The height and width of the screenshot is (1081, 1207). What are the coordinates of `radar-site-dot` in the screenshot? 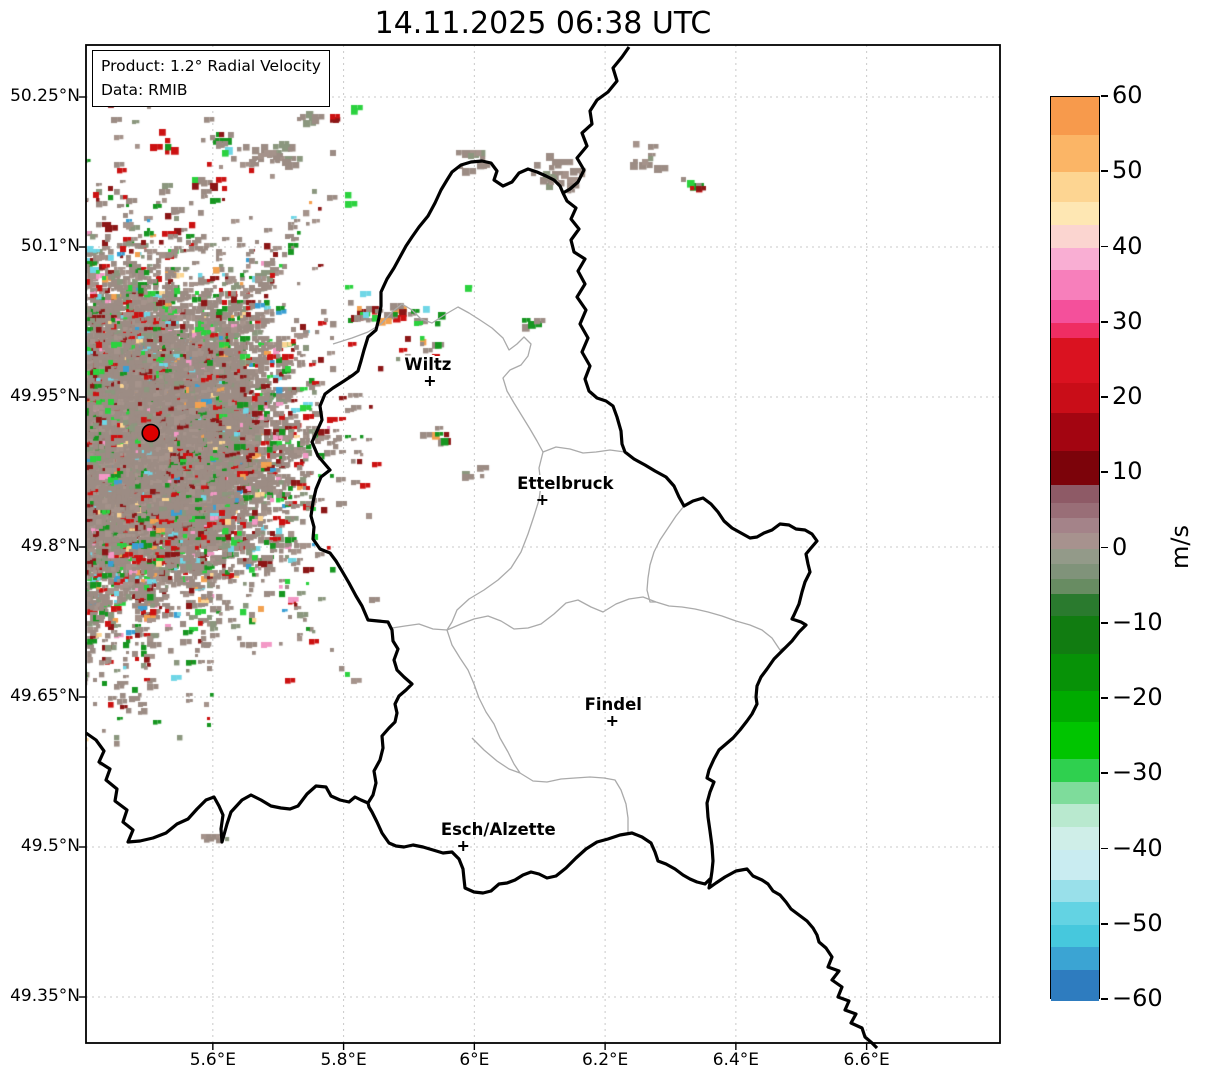 It's located at (151, 433).